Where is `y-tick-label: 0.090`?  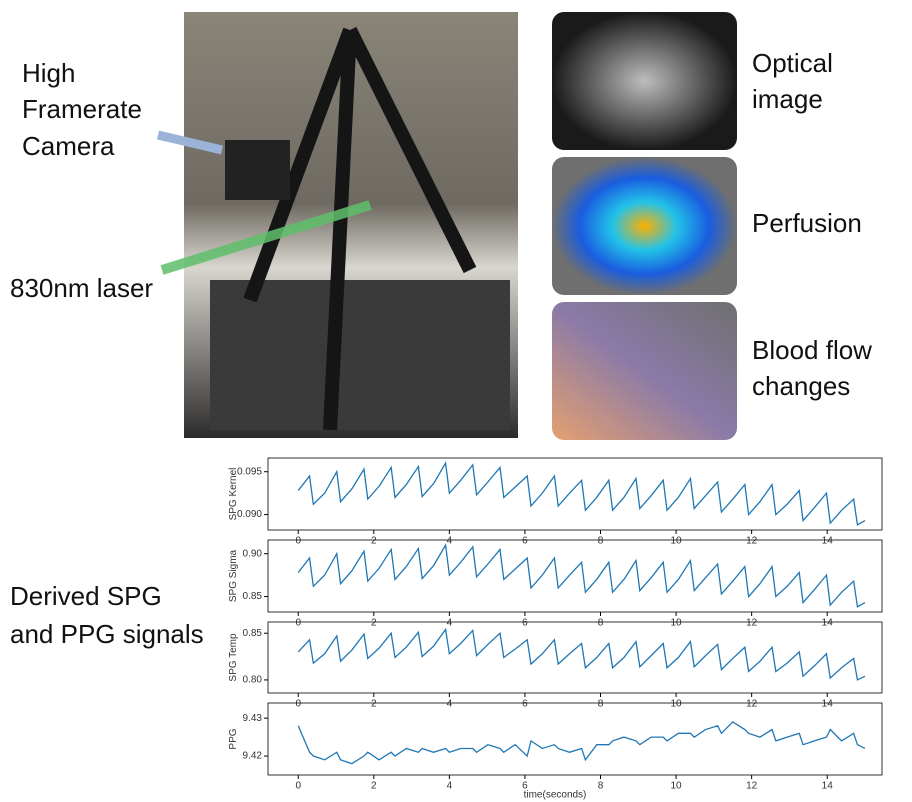 y-tick-label: 0.090 is located at coordinates (249, 514).